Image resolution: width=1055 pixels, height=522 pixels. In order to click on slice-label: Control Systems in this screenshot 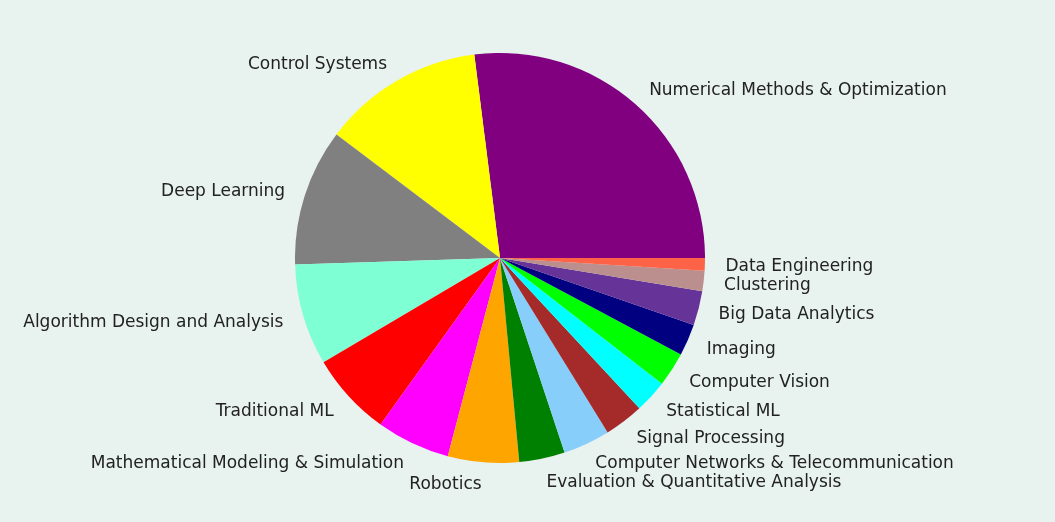, I will do `click(317, 62)`.